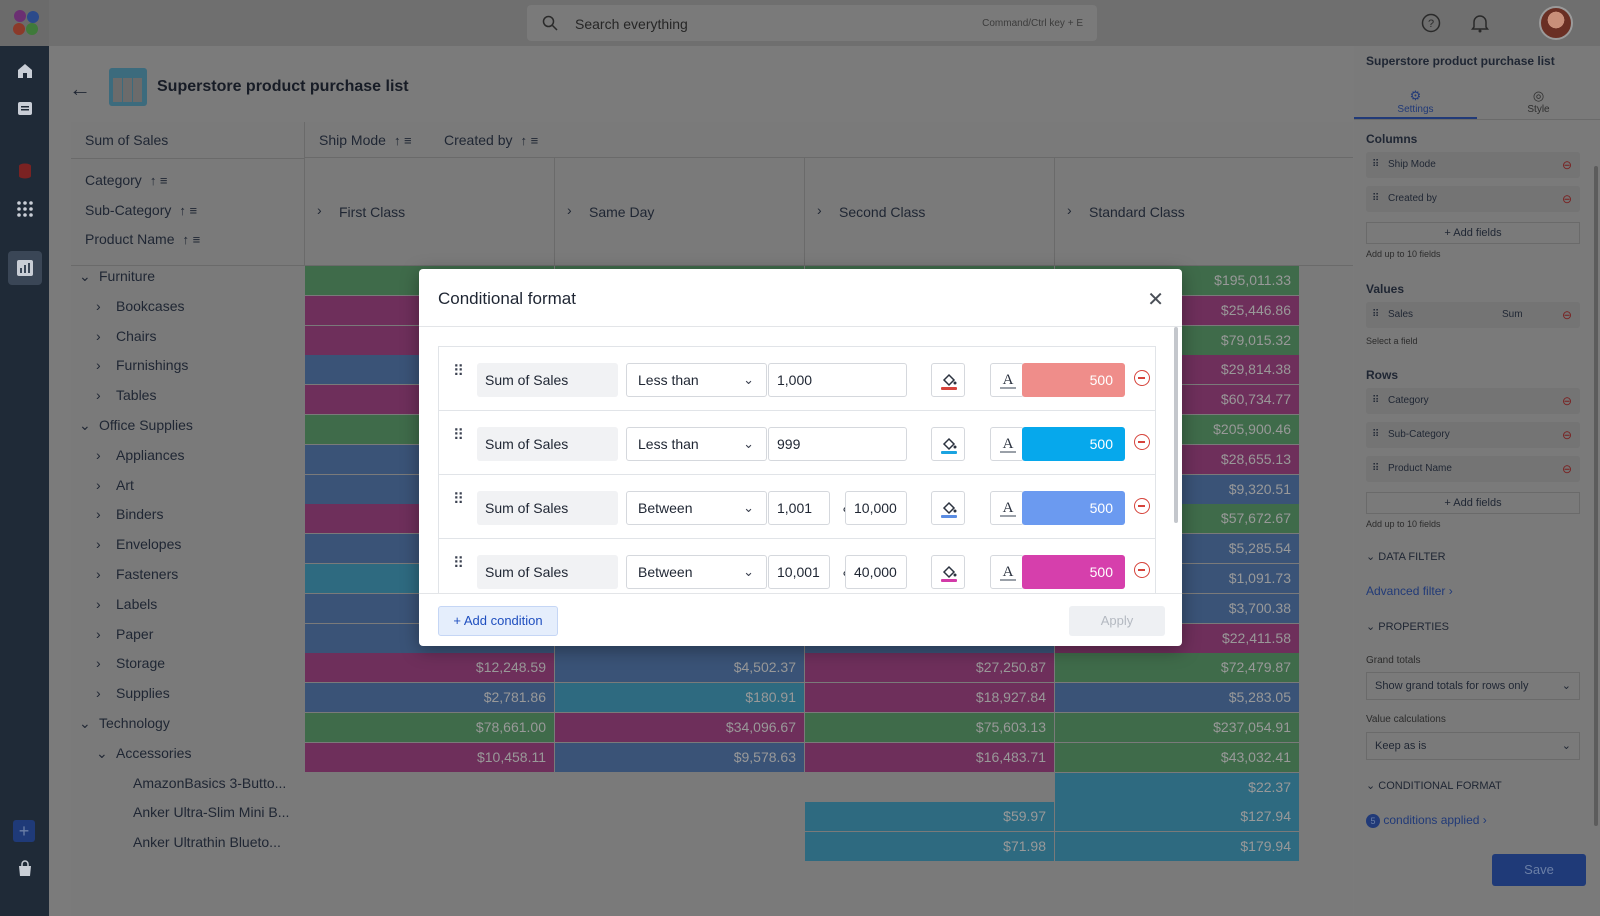 Image resolution: width=1600 pixels, height=916 pixels. Describe the element at coordinates (1431, 23) in the screenshot. I see `help-icon: ?` at that location.